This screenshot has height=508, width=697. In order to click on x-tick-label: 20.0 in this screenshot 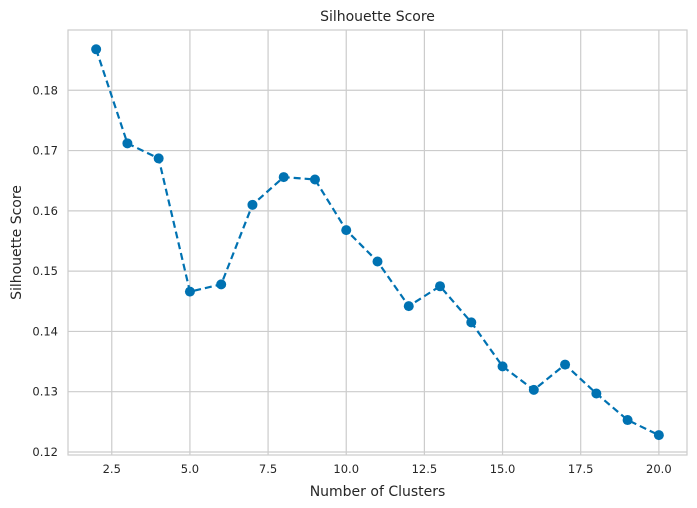, I will do `click(659, 469)`.